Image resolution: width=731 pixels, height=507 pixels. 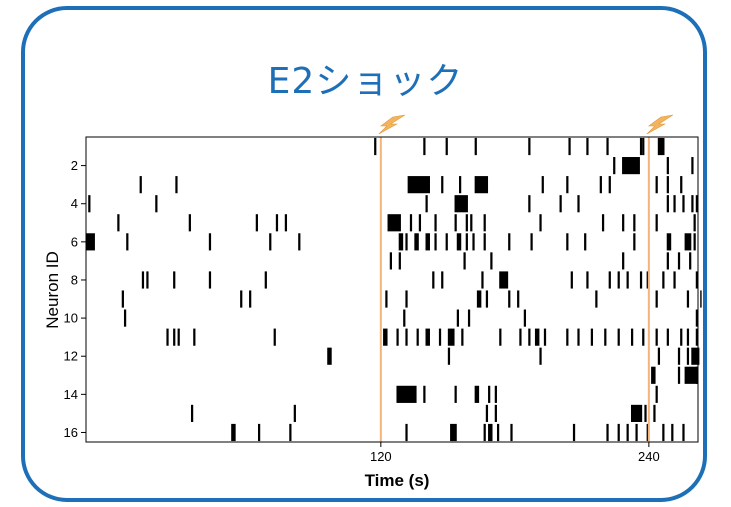 What do you see at coordinates (649, 456) in the screenshot?
I see `x-tick-label: 240` at bounding box center [649, 456].